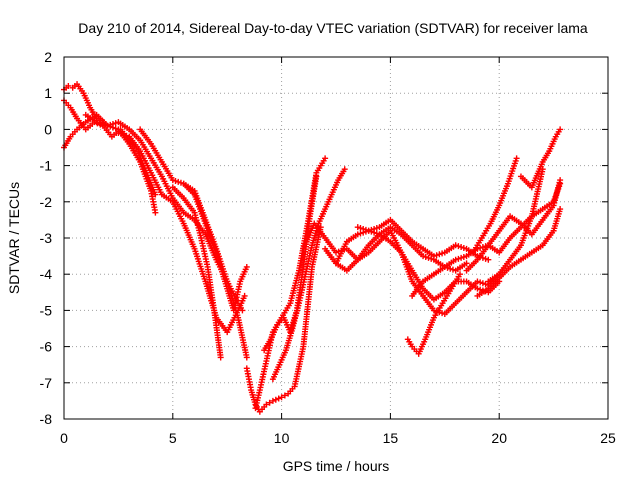 The image size is (640, 480). Describe the element at coordinates (336, 466) in the screenshot. I see `x-axis-label: GPS time / hours` at that location.